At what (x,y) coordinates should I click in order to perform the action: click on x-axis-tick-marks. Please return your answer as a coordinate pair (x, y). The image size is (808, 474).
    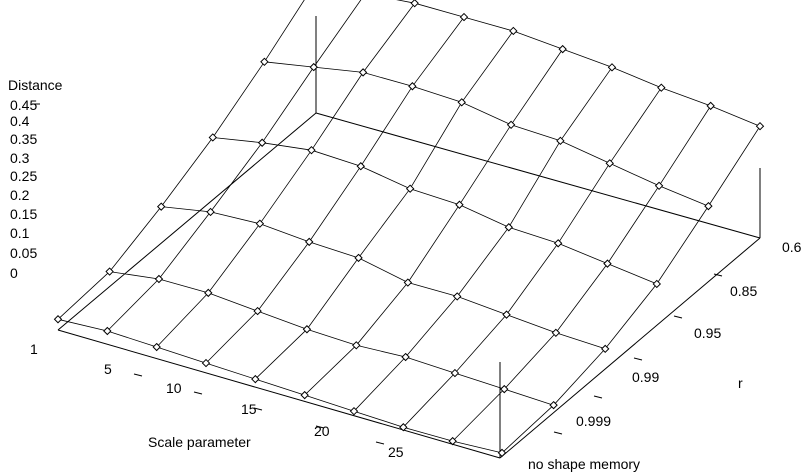
    Looking at the image, I should click on (259, 409).